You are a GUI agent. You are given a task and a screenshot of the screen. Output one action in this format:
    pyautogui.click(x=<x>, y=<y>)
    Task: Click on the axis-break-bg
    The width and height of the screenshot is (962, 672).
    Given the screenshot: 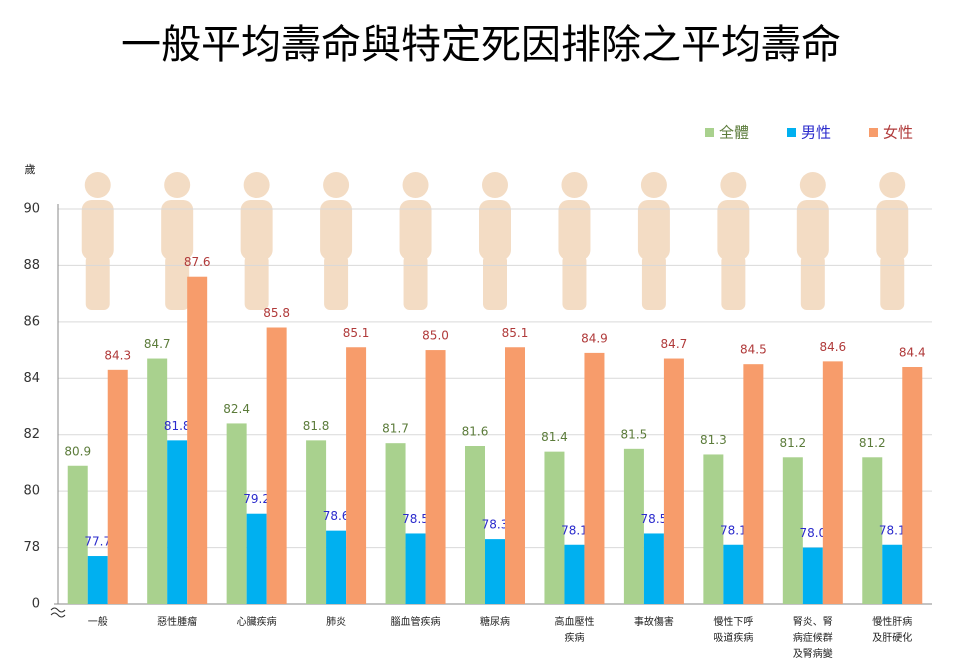 What is the action you would take?
    pyautogui.click(x=58, y=612)
    